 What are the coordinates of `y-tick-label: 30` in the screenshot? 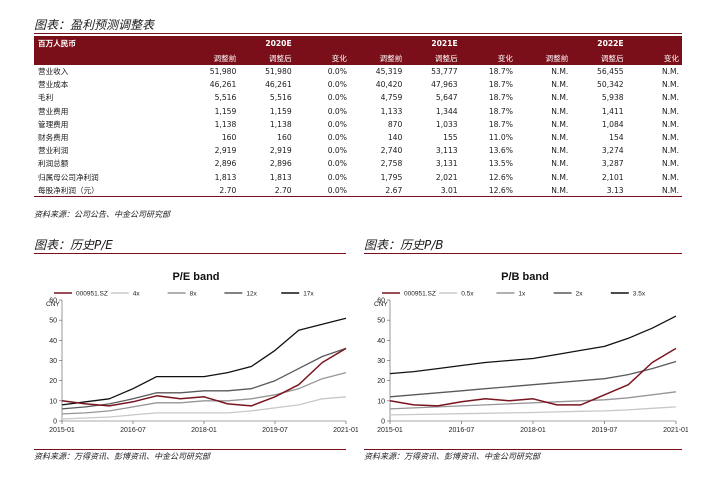 It's located at (53, 361).